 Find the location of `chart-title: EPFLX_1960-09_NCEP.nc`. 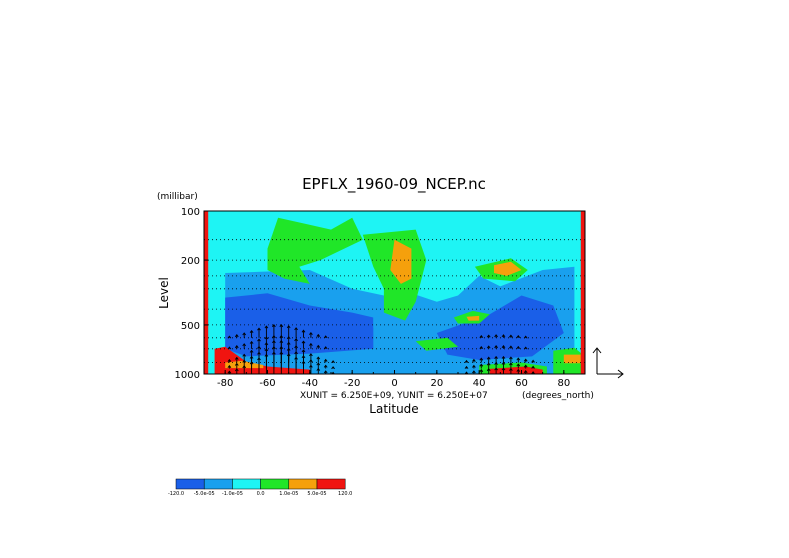

chart-title: EPFLX_1960-09_NCEP.nc is located at coordinates (394, 184).